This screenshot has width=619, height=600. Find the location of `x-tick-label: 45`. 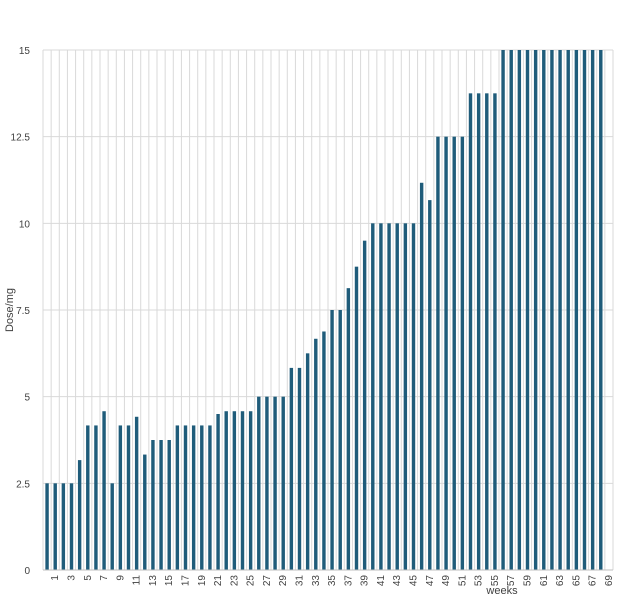

x-tick-label: 45 is located at coordinates (414, 581).